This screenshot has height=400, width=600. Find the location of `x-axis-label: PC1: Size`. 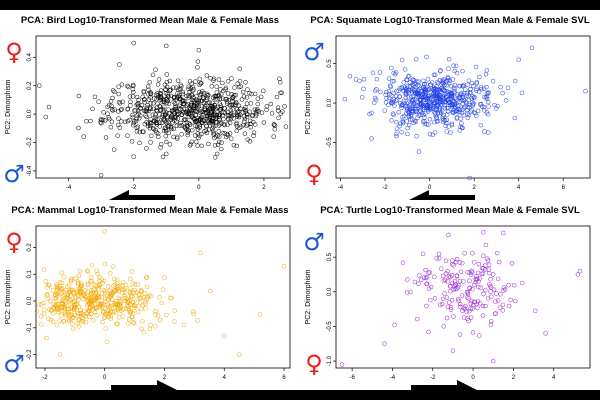

x-axis-label: PC1: Size is located at coordinates (148, 389).